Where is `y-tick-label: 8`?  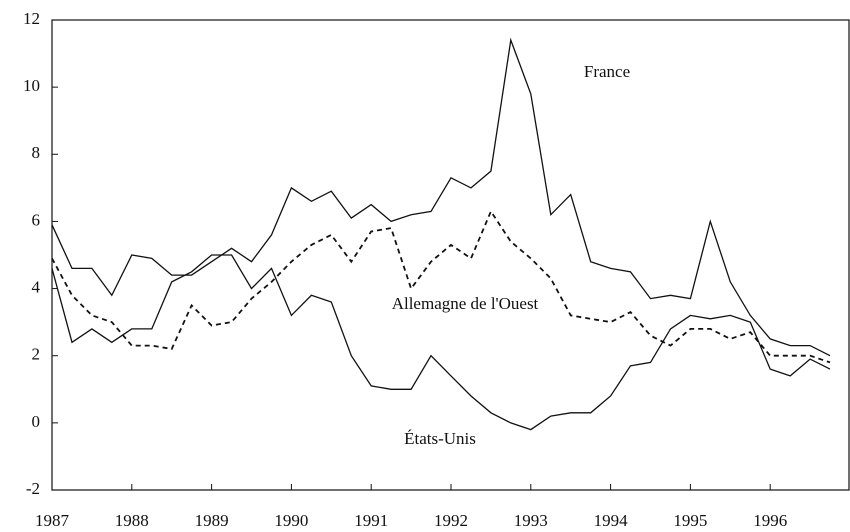
y-tick-label: 8 is located at coordinates (36, 152).